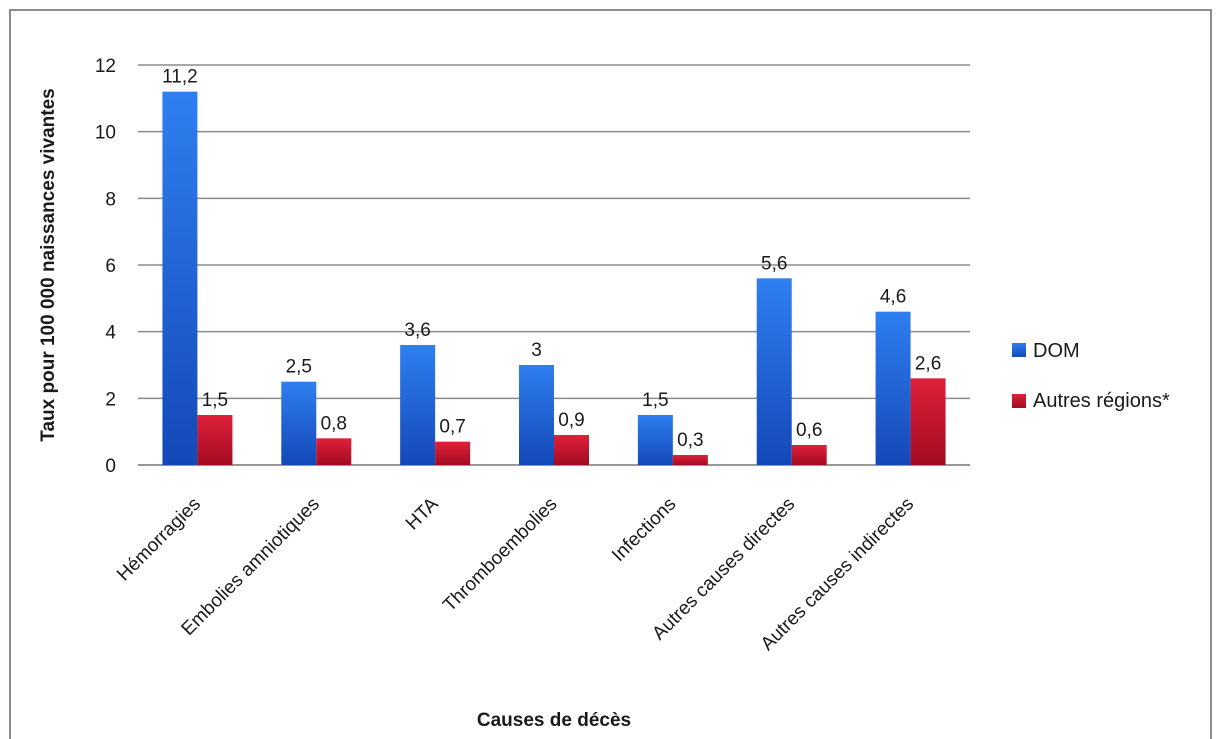 Image resolution: width=1222 pixels, height=739 pixels. Describe the element at coordinates (536, 350) in the screenshot. I see `data-label: 3` at that location.